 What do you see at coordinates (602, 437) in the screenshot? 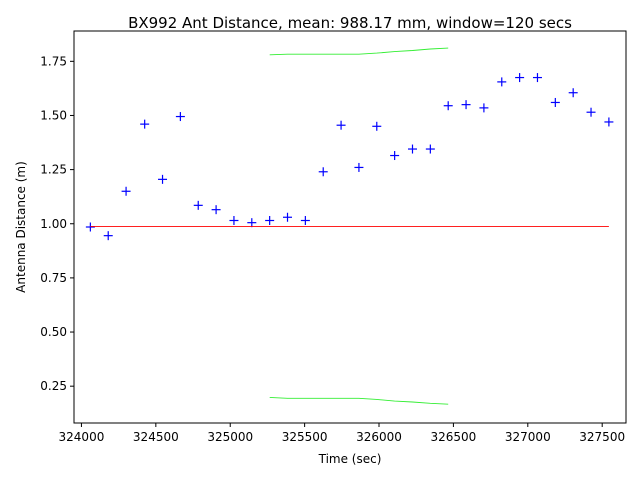
I see `x-tick-label: 327500` at bounding box center [602, 437].